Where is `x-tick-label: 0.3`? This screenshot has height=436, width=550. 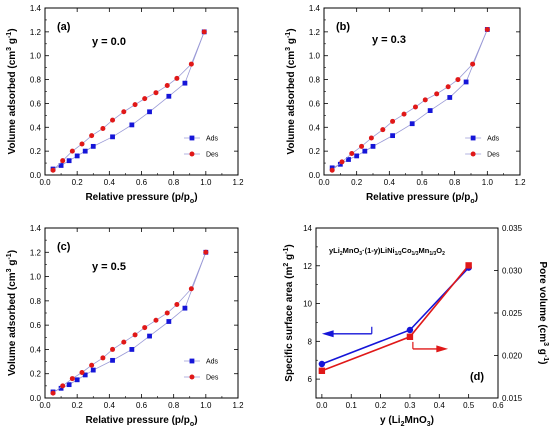 x-tick-label: 0.3 is located at coordinates (410, 405).